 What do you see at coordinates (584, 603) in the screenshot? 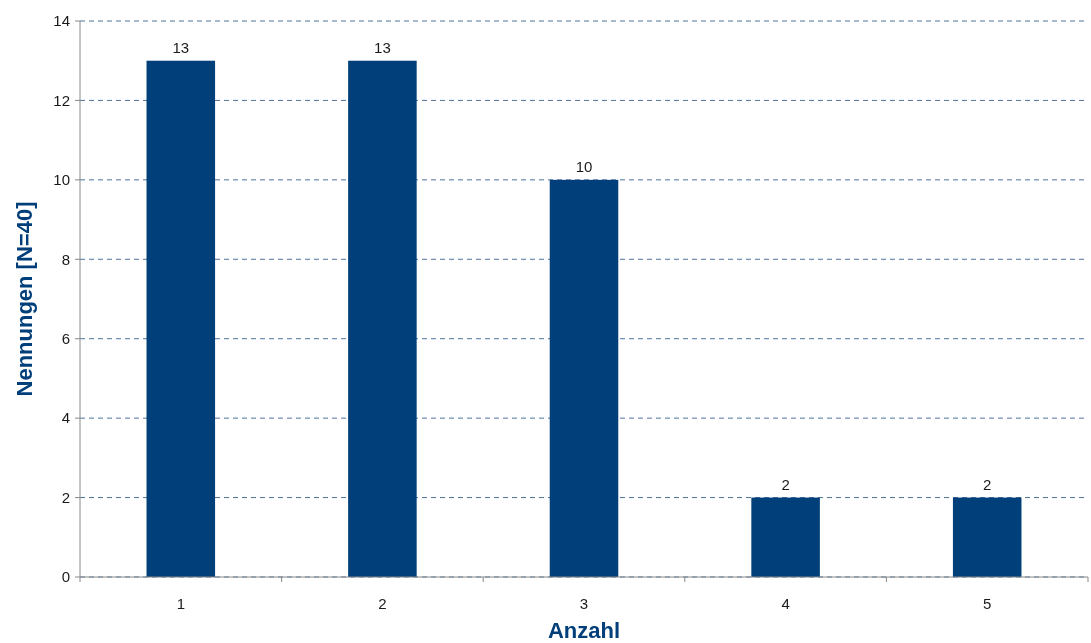
I see `x-tick-label: 3` at bounding box center [584, 603].